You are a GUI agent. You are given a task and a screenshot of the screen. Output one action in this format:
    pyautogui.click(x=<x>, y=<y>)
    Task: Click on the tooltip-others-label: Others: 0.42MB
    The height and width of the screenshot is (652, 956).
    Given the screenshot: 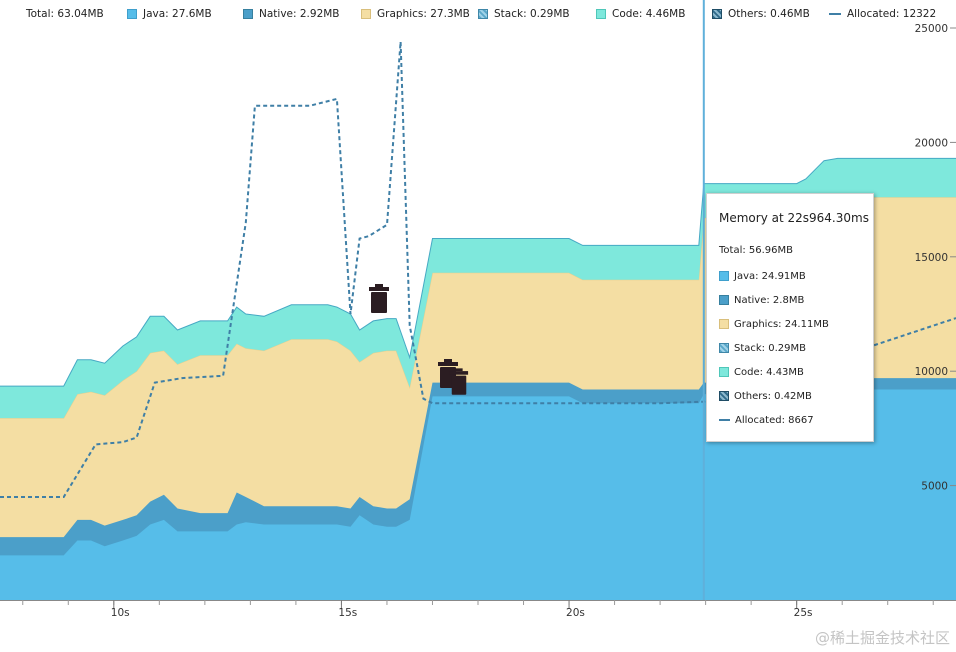 What is the action you would take?
    pyautogui.click(x=773, y=396)
    